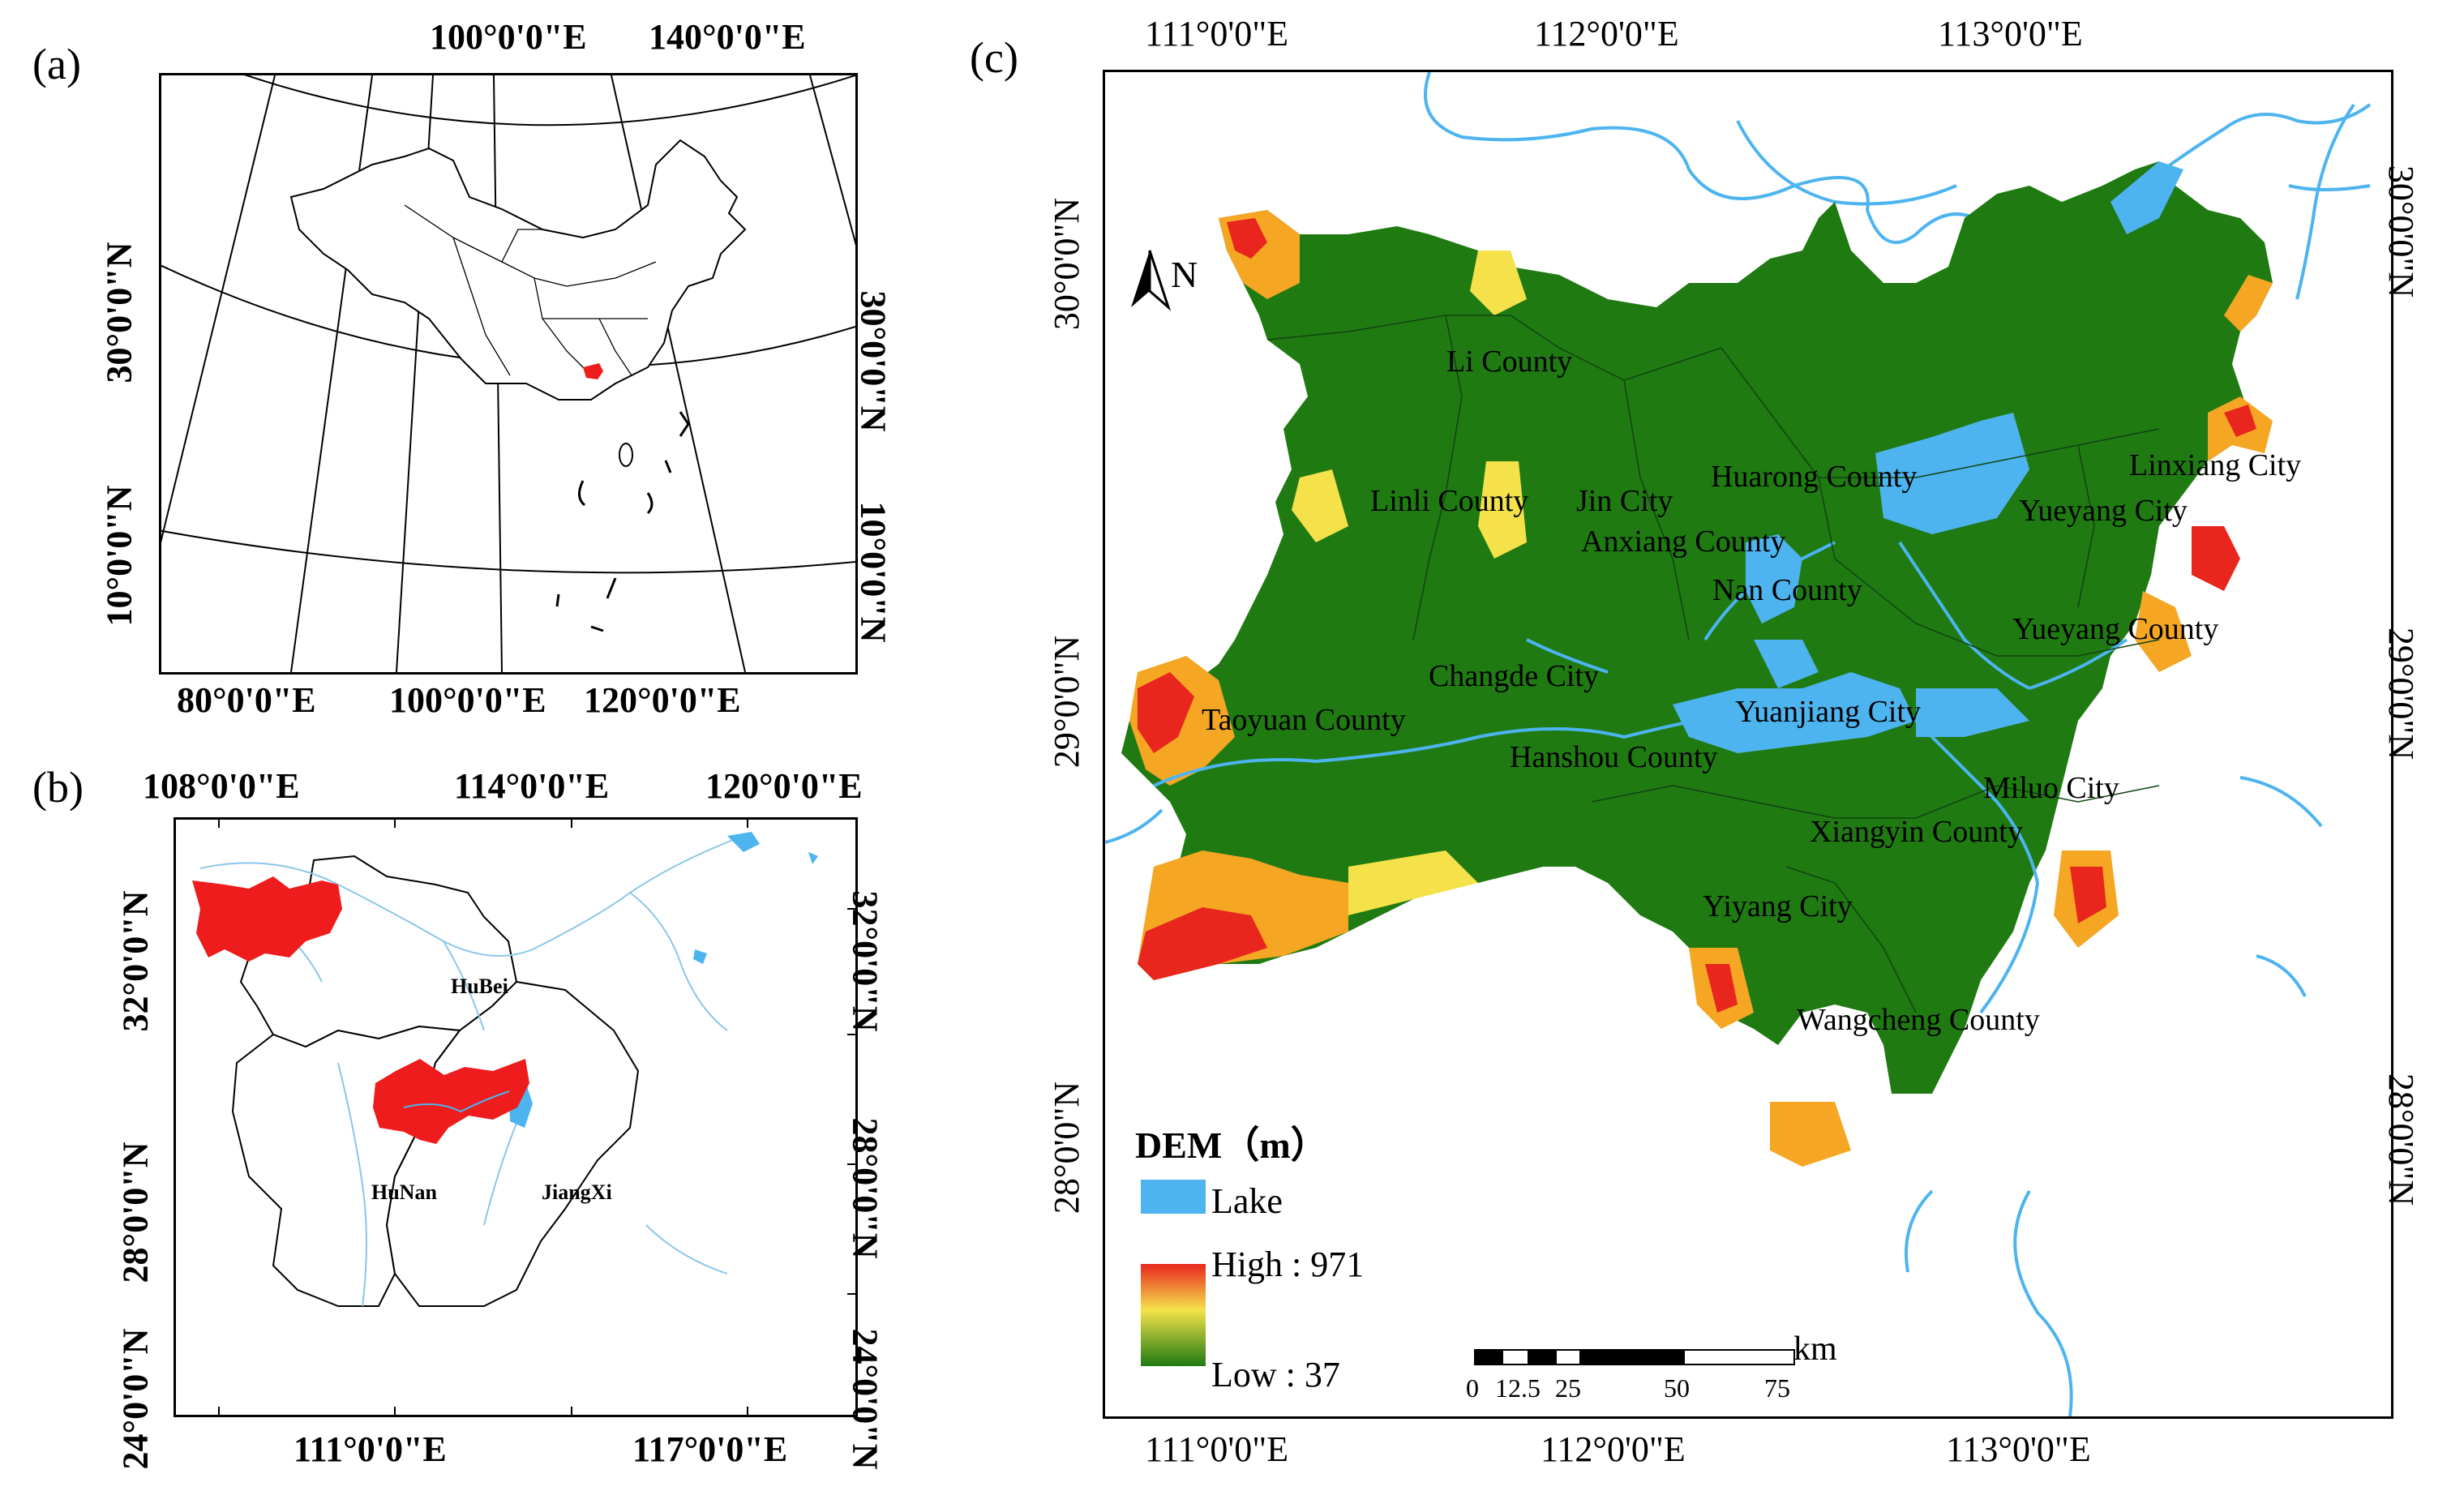 The image size is (2464, 1508). I want to click on scale-bar-label-50: 50, so click(1677, 1388).